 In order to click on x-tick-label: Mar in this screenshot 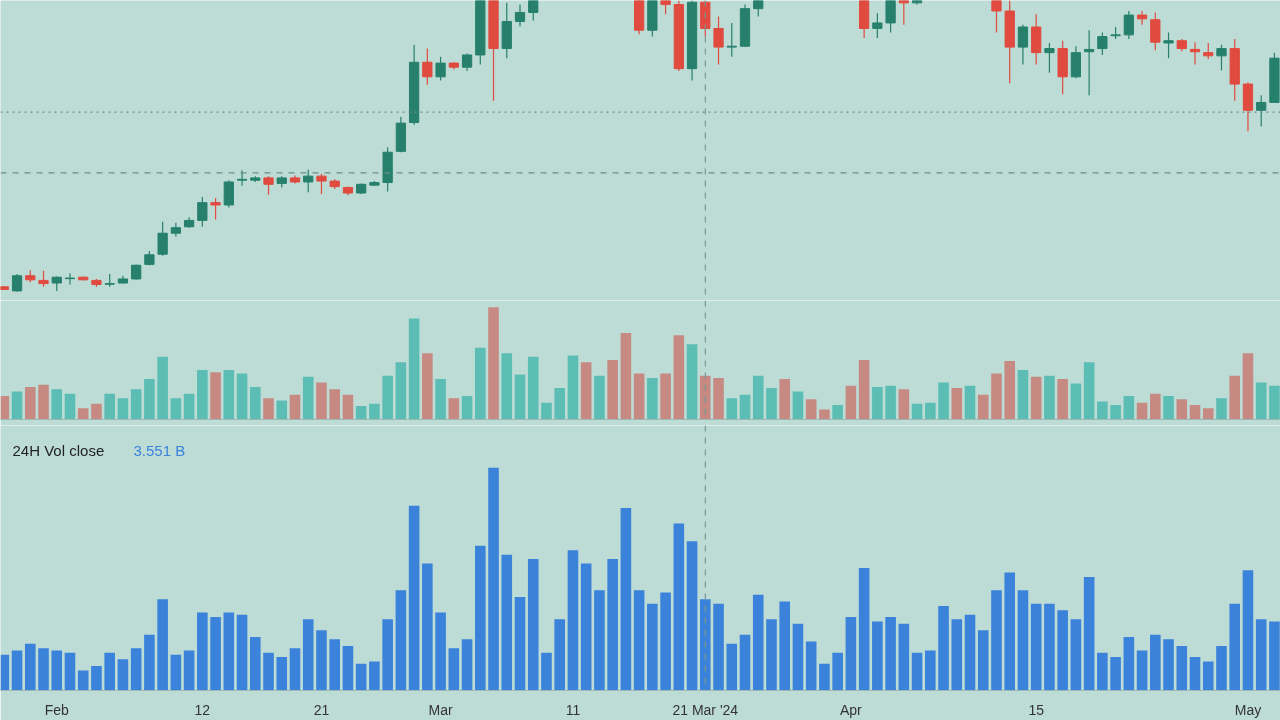, I will do `click(440, 709)`.